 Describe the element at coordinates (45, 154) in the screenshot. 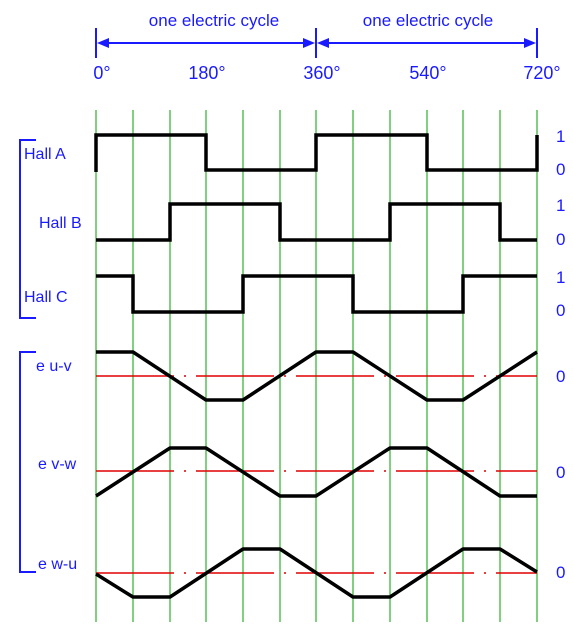

I see `hall-a-label: Hall A` at that location.